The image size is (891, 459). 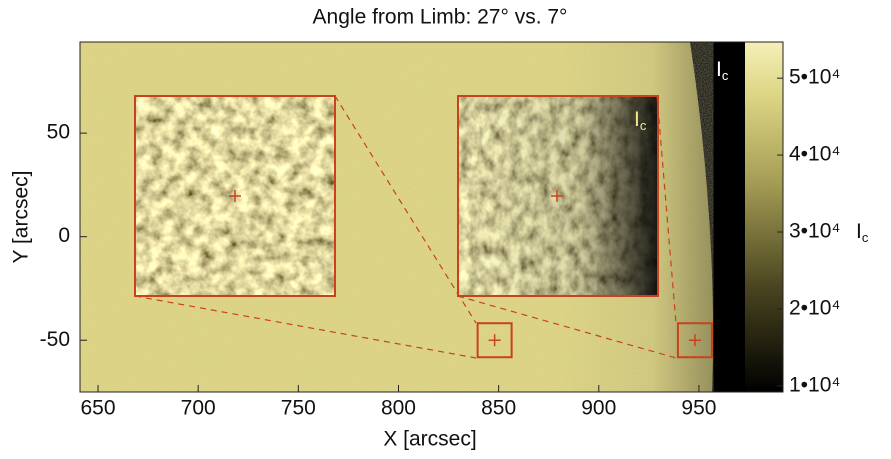 I want to click on y-tick-label: 0, so click(x=64, y=235).